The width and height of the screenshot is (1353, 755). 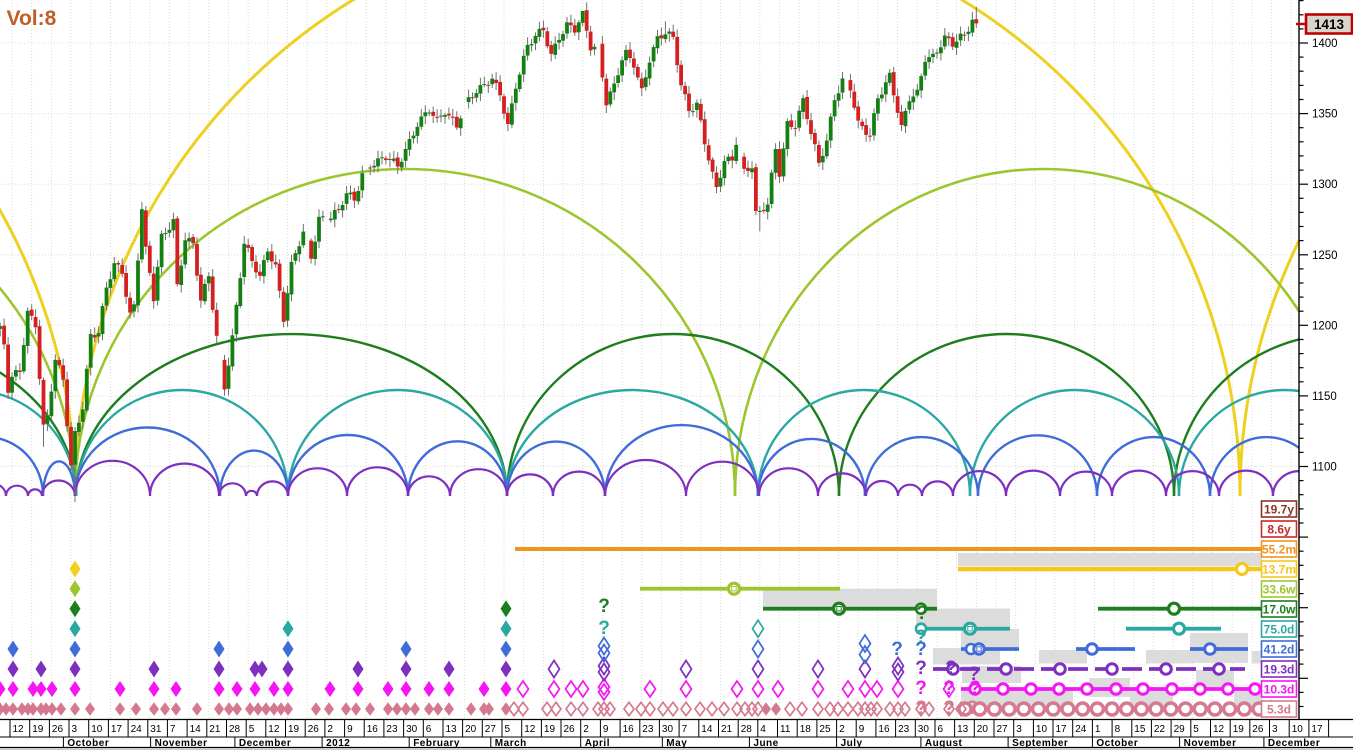 I want to click on svg-text: 15, so click(x=1140, y=729).